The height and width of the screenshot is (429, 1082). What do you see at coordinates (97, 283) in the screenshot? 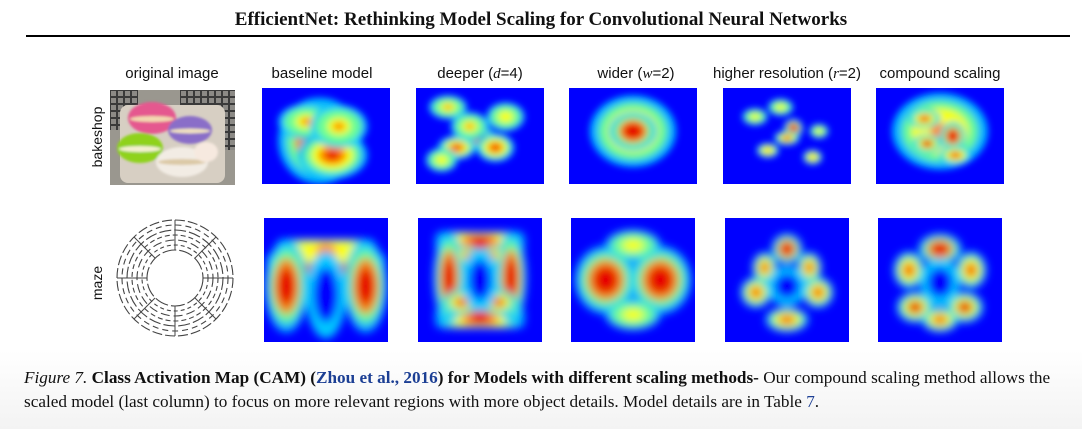
I see `row-label-maze: maze` at bounding box center [97, 283].